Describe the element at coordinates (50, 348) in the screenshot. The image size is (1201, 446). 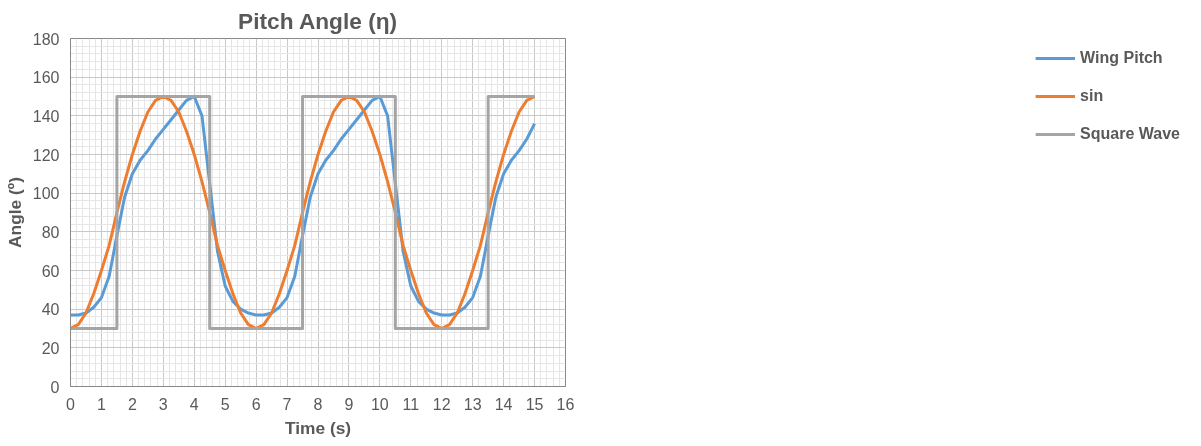
I see `y-tick-label: 20` at that location.